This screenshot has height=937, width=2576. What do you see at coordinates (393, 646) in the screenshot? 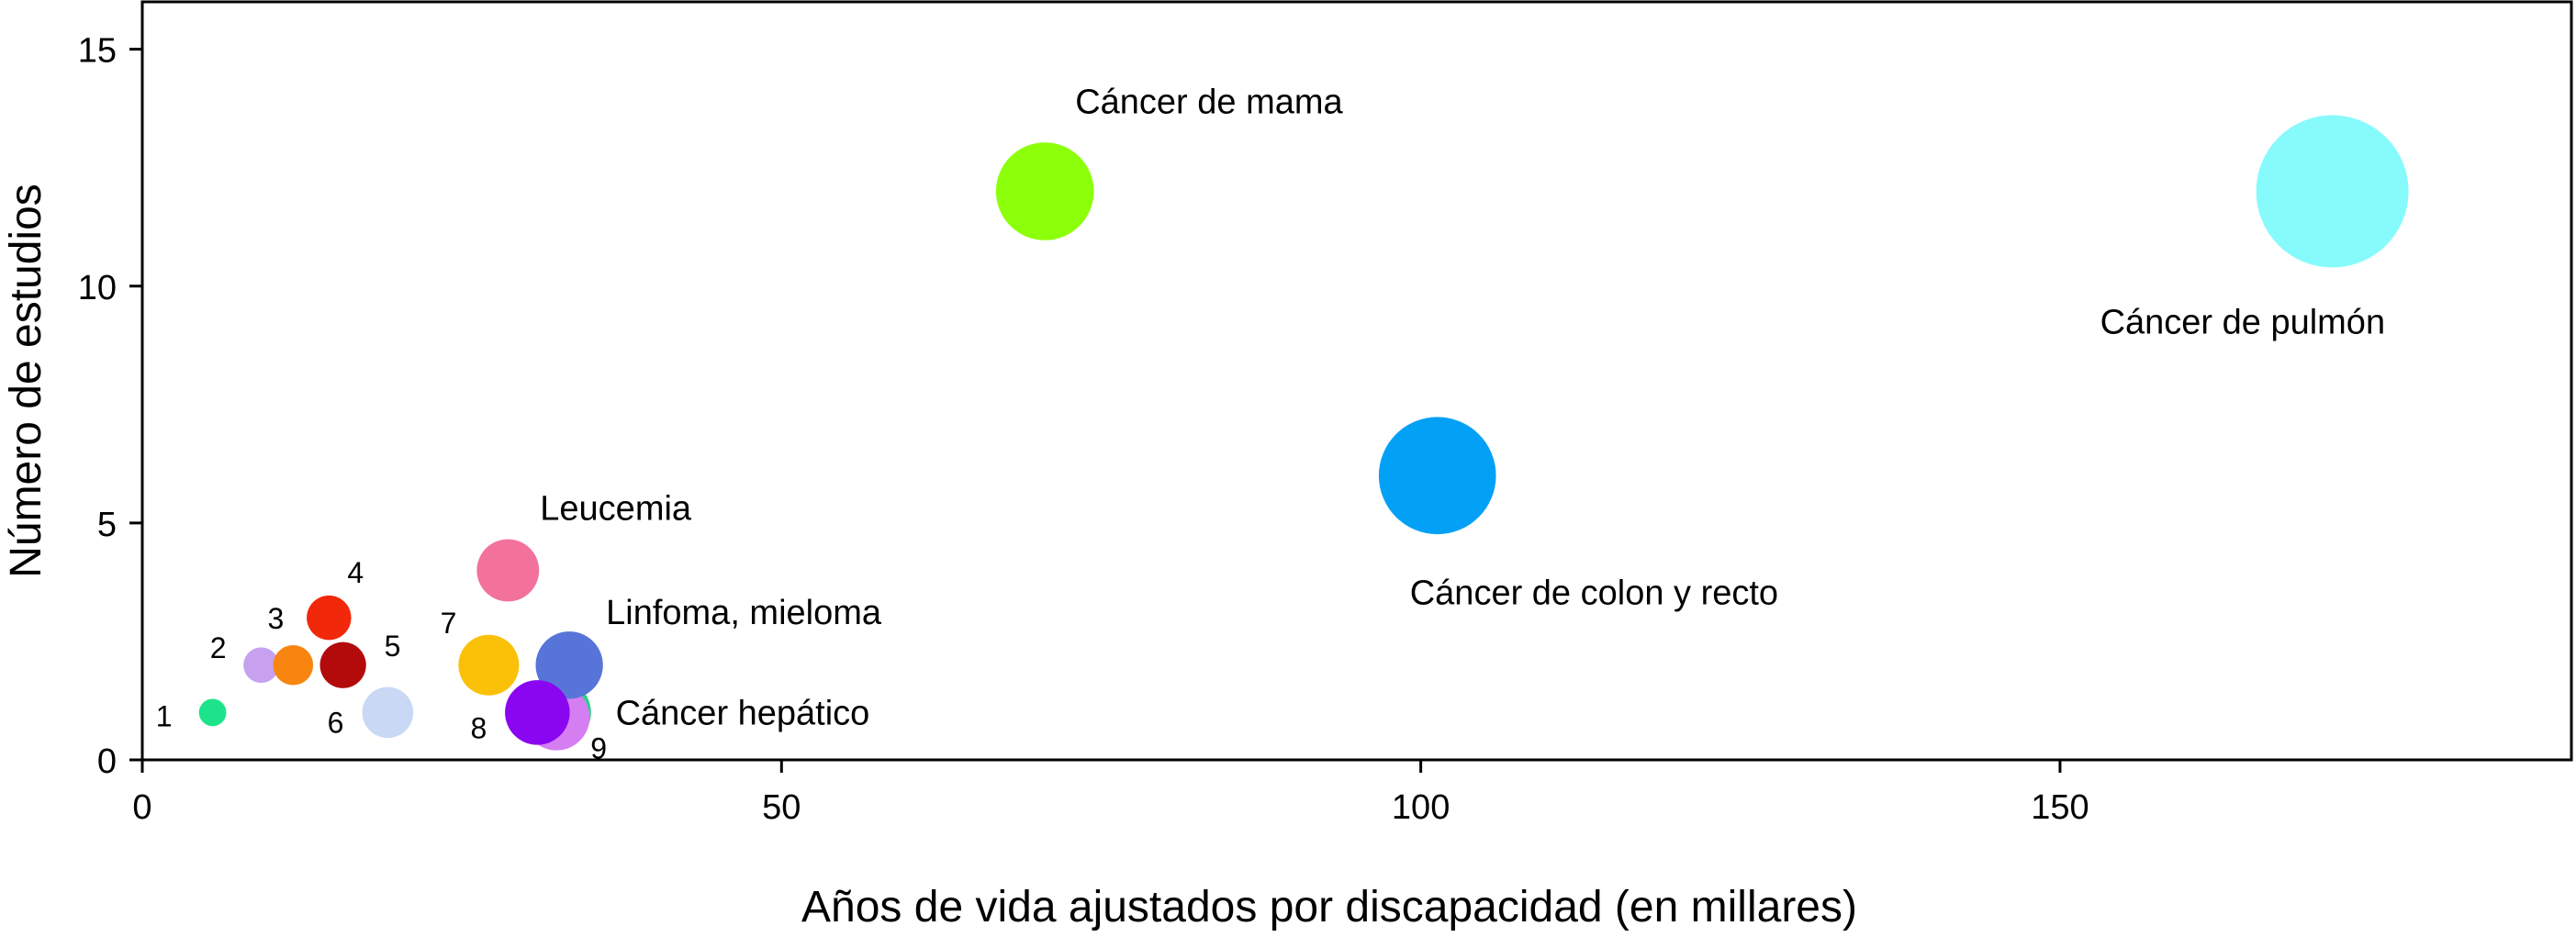
I see `bubble-label-4: 5` at bounding box center [393, 646].